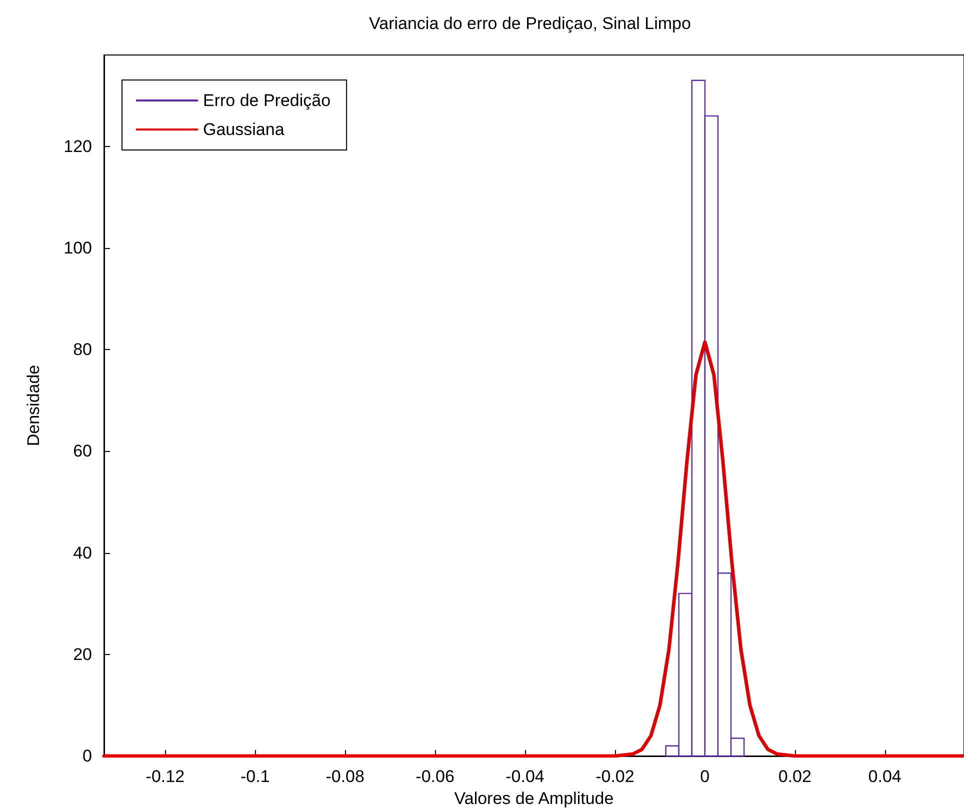 This screenshot has width=964, height=812. What do you see at coordinates (705, 776) in the screenshot?
I see `x-tick-label: 0` at bounding box center [705, 776].